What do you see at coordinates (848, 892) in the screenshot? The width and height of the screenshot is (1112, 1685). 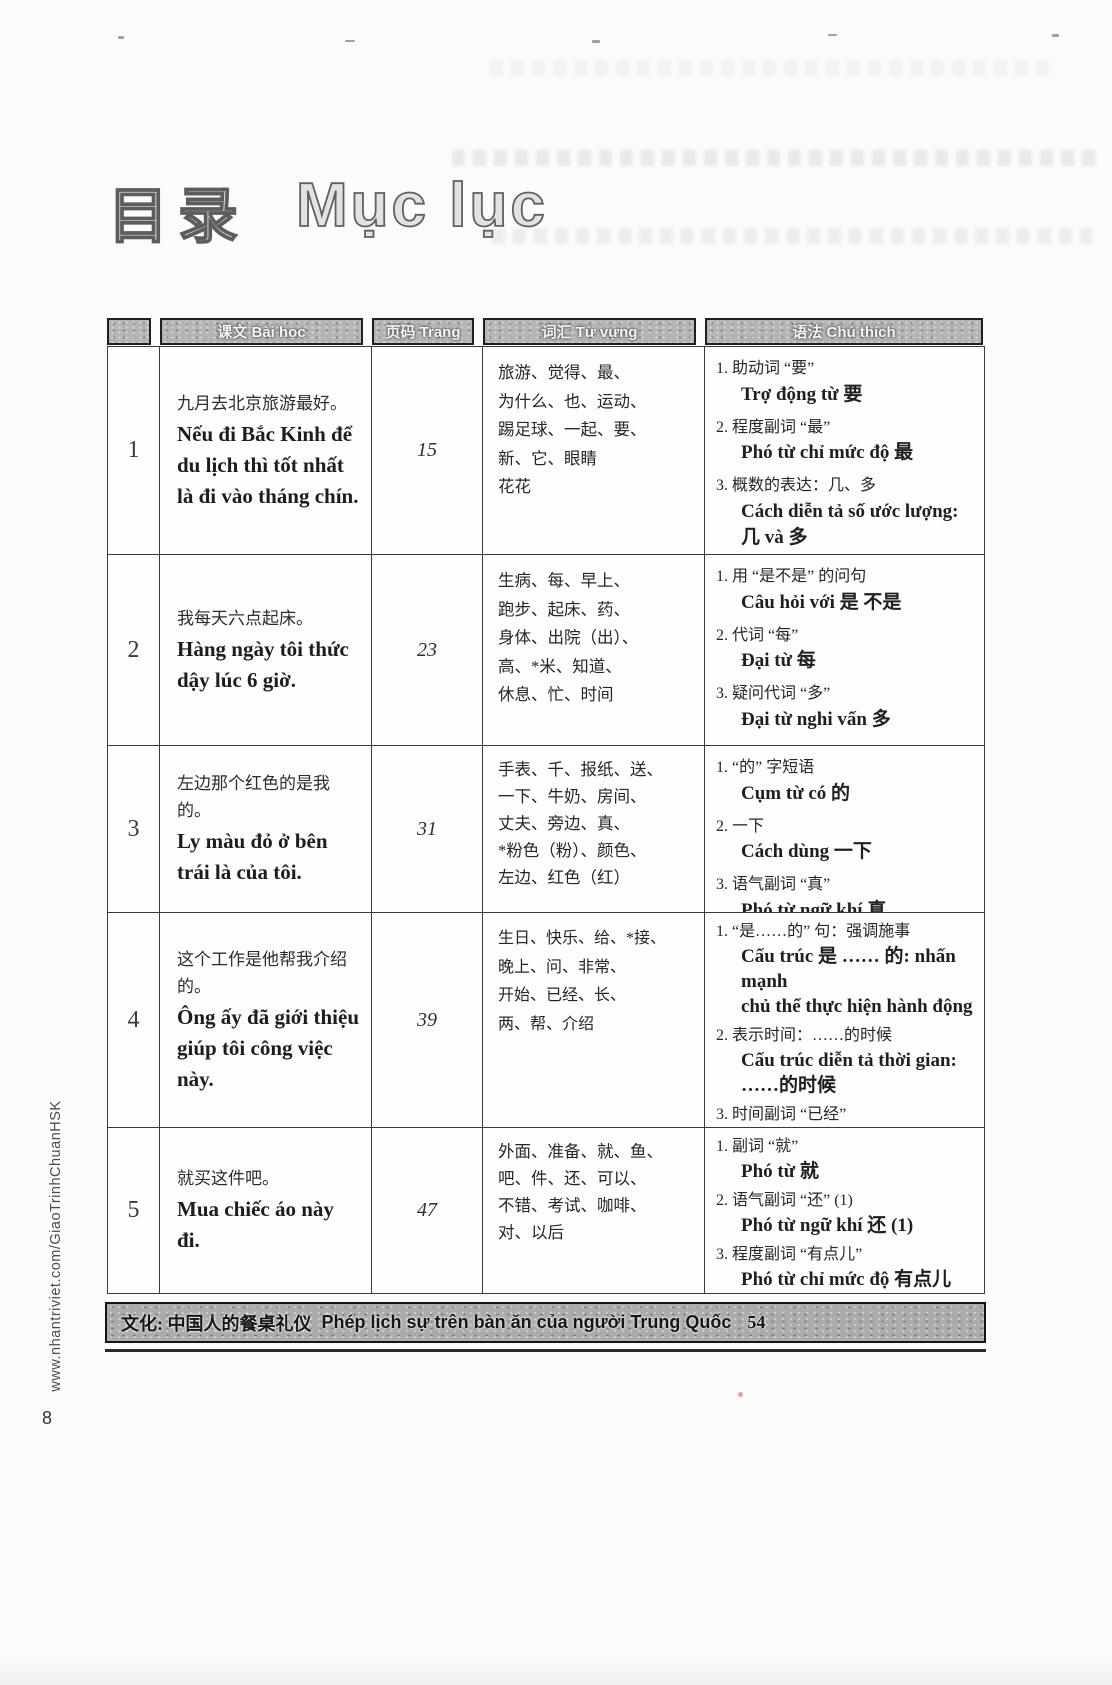 I see `grammar-item: 3. 语气副词 “真” Phó từ ngữ khí 真` at bounding box center [848, 892].